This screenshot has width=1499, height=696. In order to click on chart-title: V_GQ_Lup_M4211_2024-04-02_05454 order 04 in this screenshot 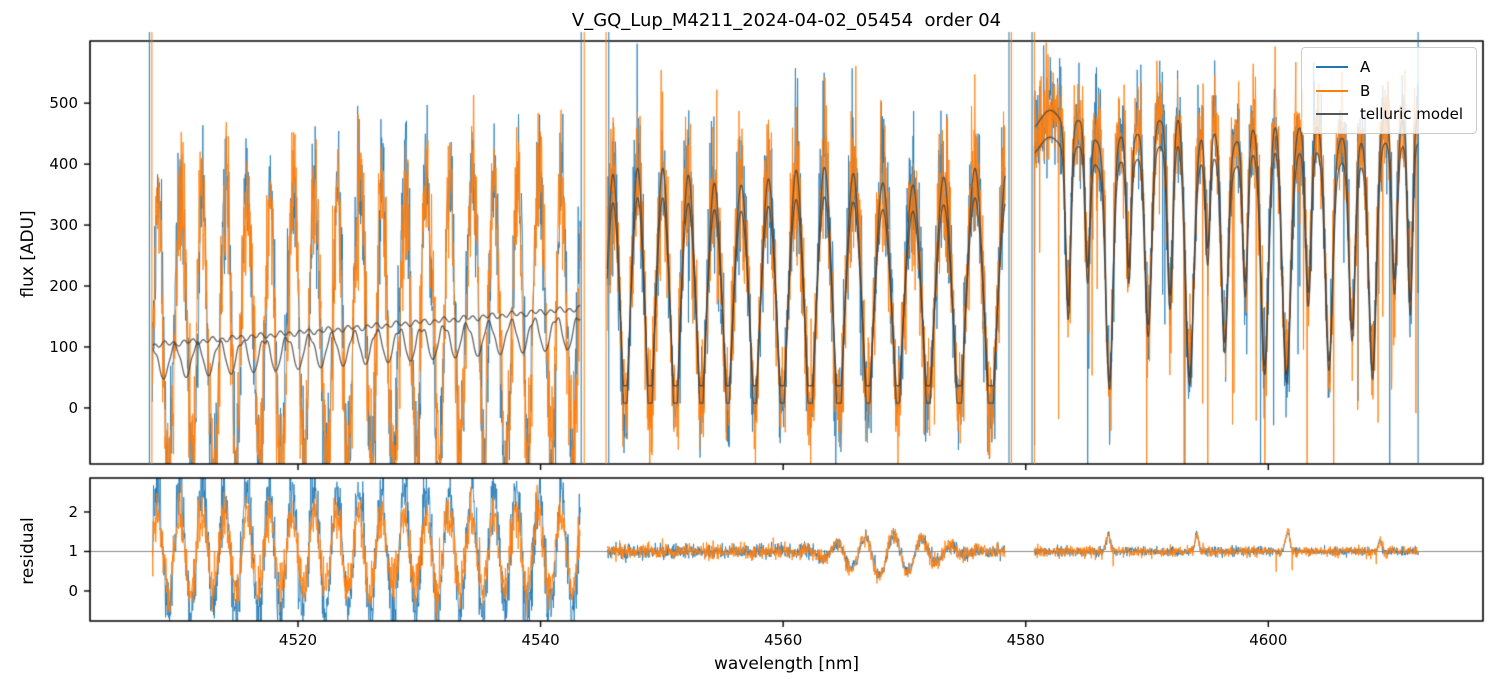, I will do `click(786, 20)`.